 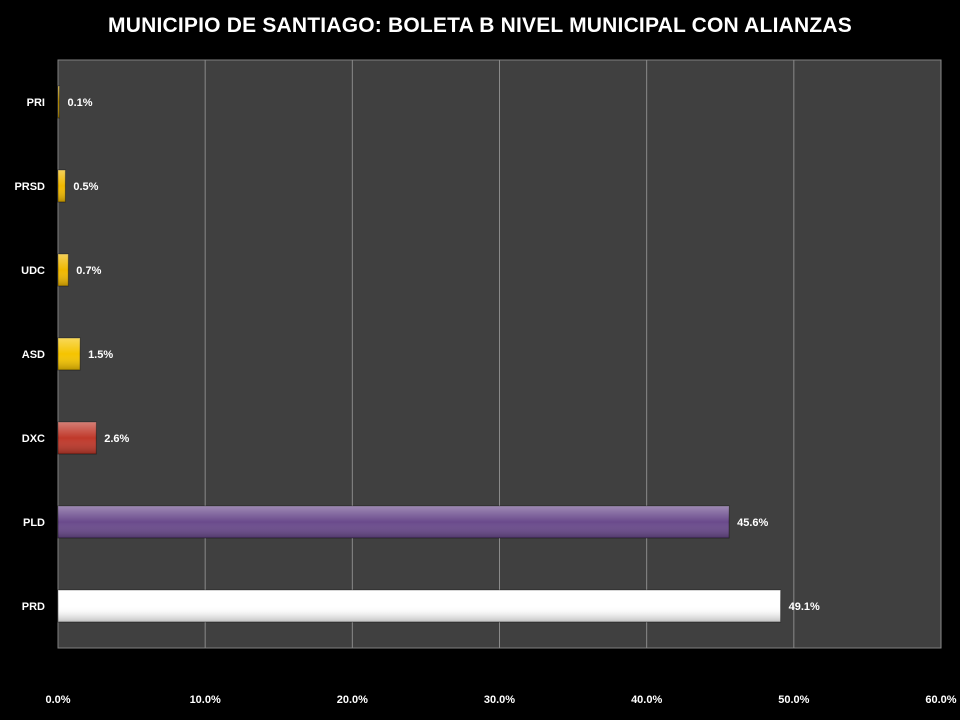 I want to click on category-label: PLD, so click(x=34, y=523).